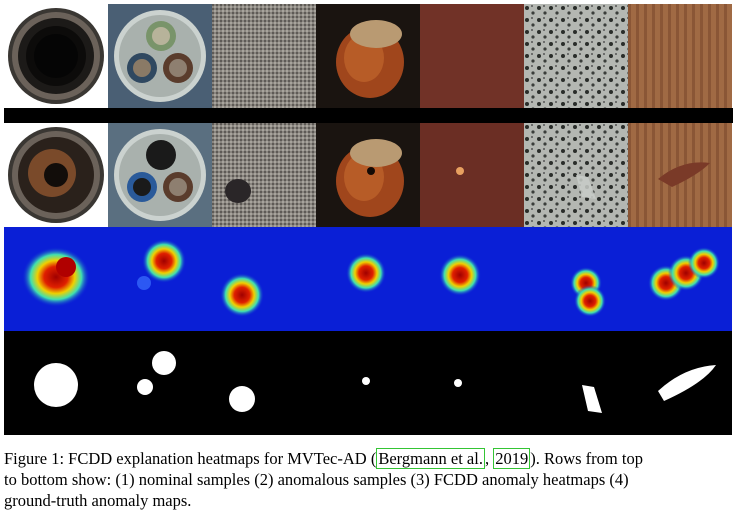  I want to click on mask-wood, so click(680, 383).